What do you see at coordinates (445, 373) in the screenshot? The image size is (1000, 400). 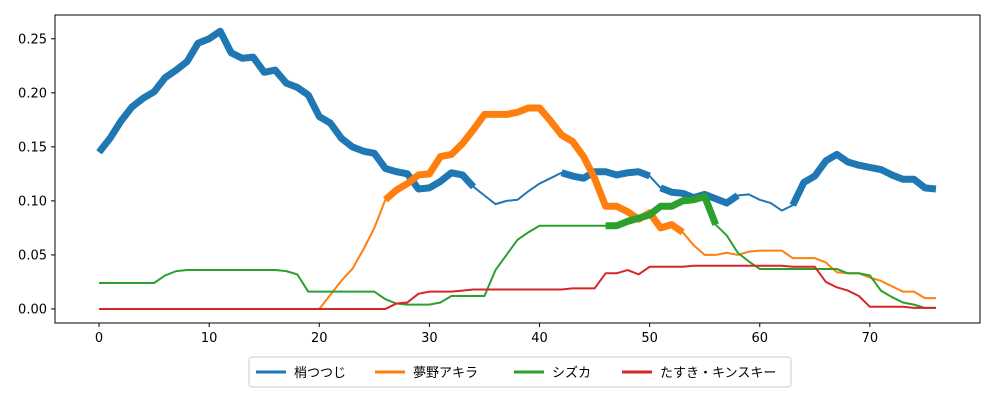 I see `legend-label: 夢野アキラ` at bounding box center [445, 373].